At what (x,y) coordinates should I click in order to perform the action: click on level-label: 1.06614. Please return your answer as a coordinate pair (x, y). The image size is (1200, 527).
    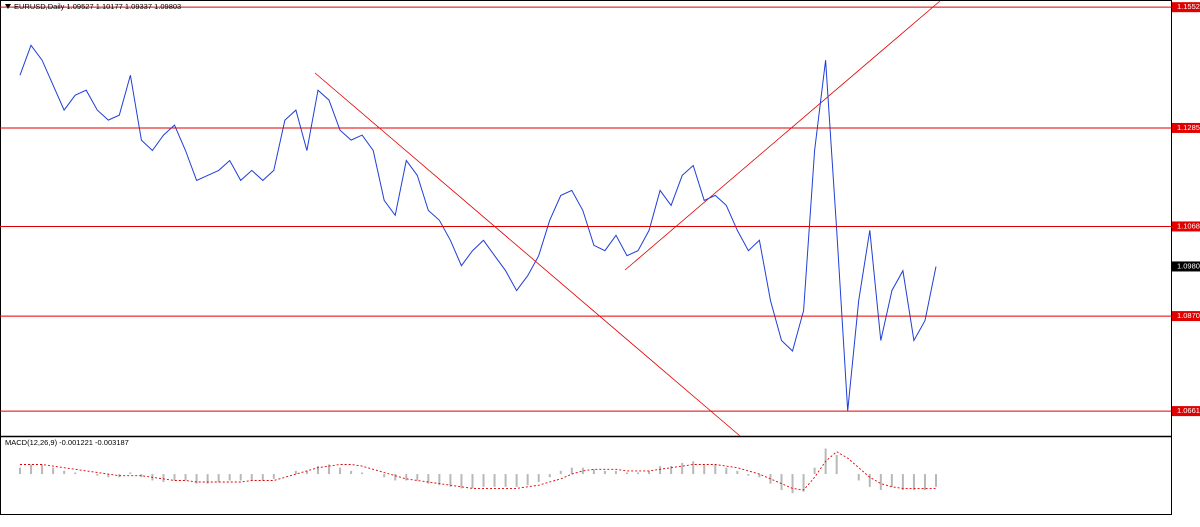
    Looking at the image, I should click on (1188, 410).